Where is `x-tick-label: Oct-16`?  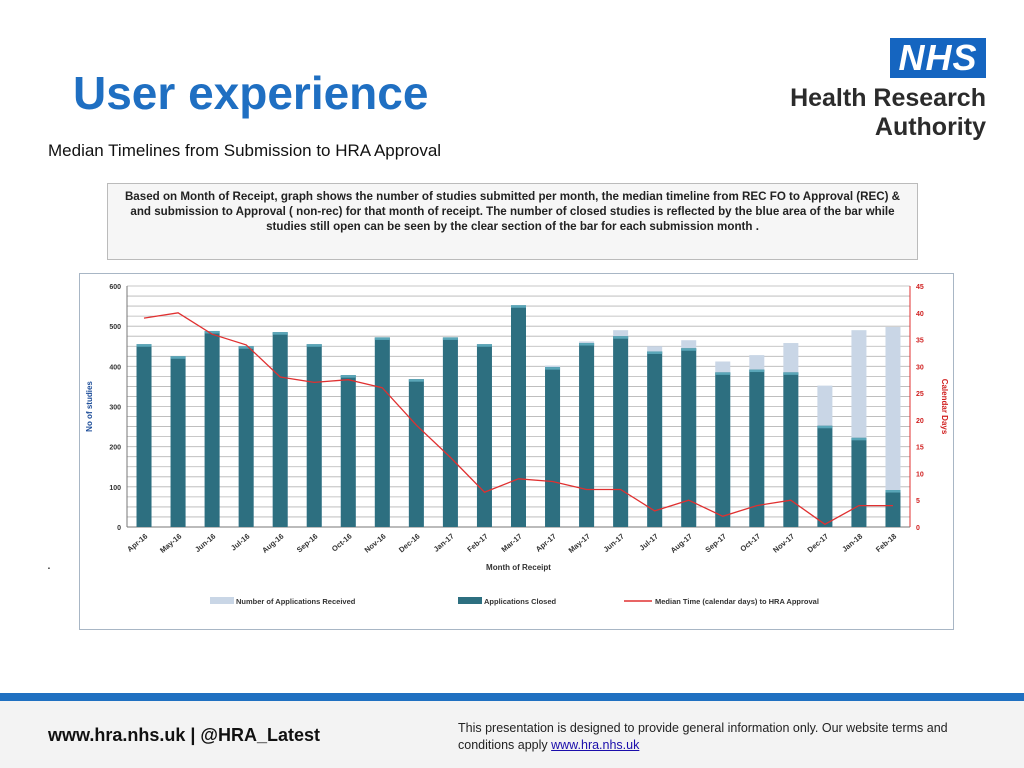
x-tick-label: Oct-16 is located at coordinates (342, 543).